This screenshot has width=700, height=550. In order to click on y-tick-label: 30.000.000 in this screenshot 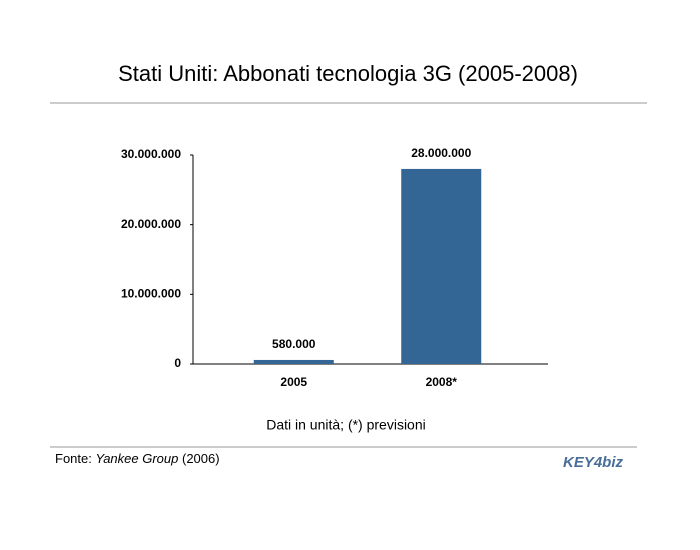, I will do `click(151, 154)`.